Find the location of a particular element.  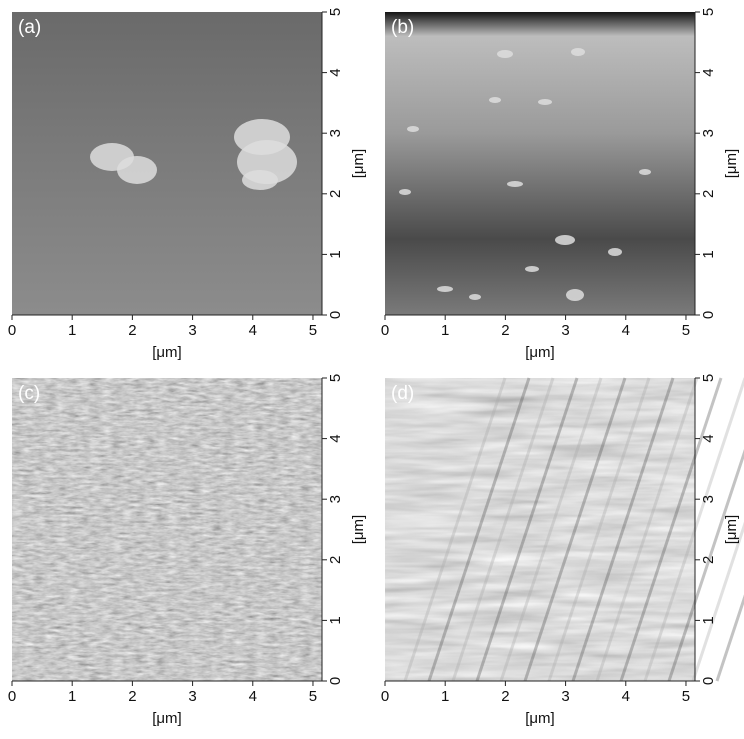

panel-label: (c) is located at coordinates (29, 393).